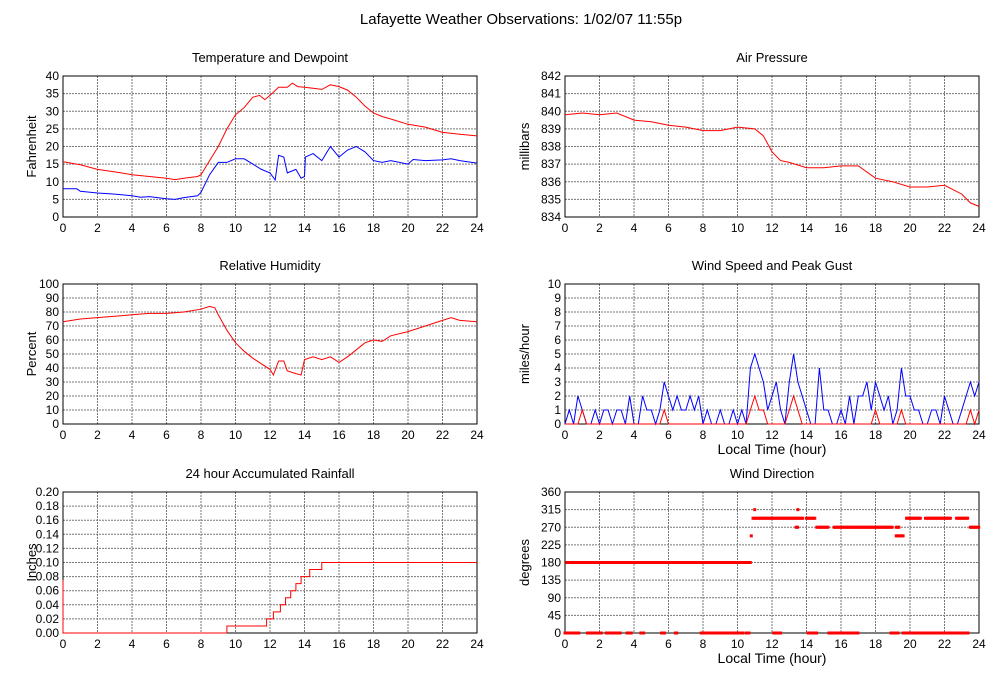 This screenshot has width=1000, height=685. I want to click on rh-title: Relative Humidity, so click(270, 265).